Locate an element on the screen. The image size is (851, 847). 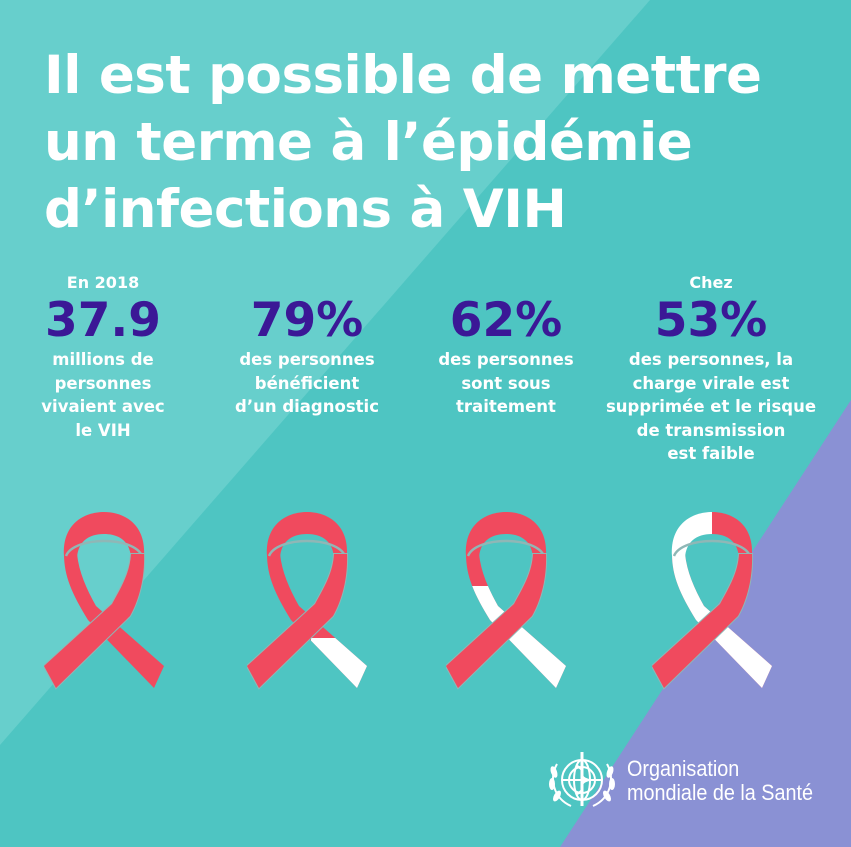
stat-prefix: Chez is located at coordinates (711, 282).